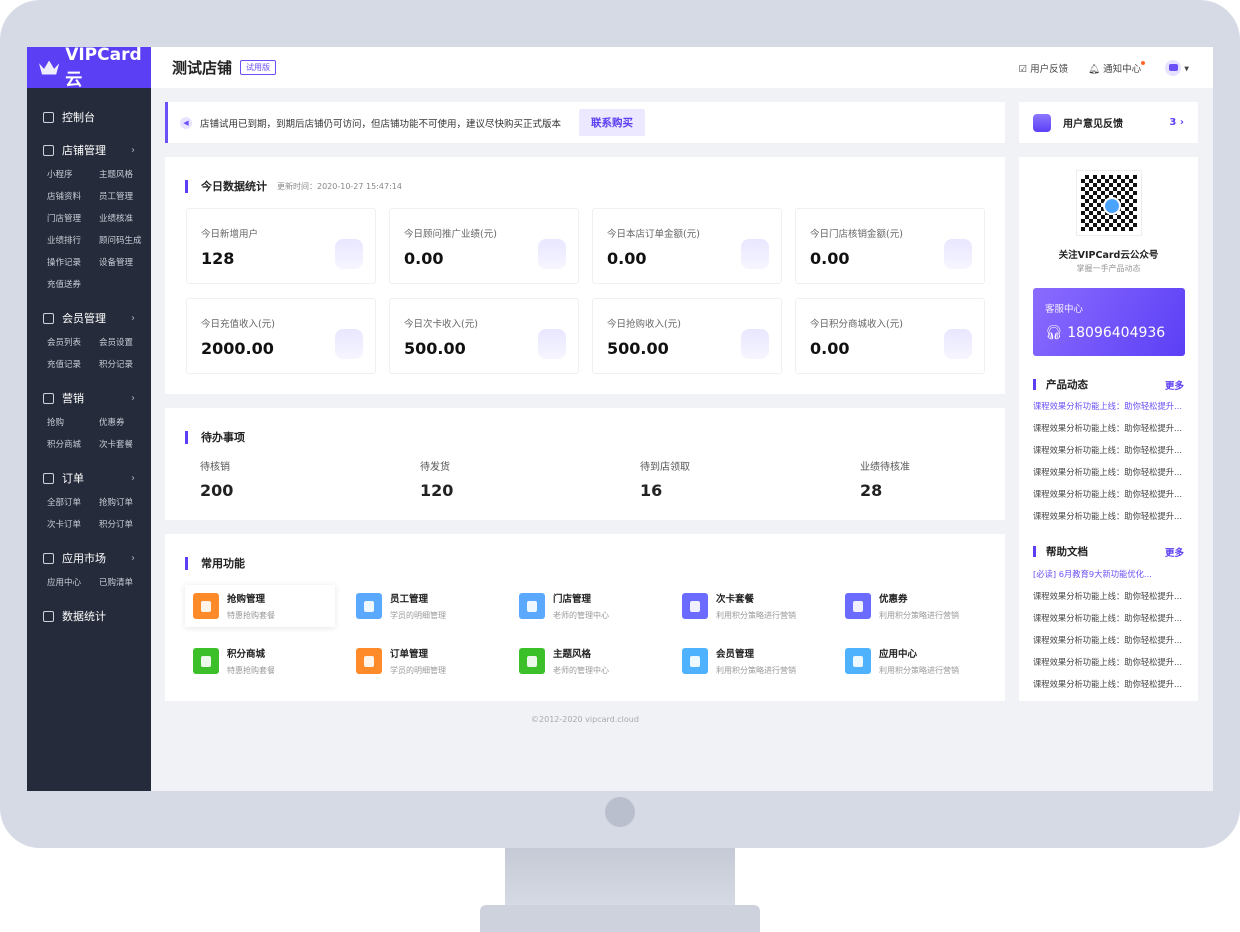 The height and width of the screenshot is (932, 1240). What do you see at coordinates (1096, 69) in the screenshot?
I see `bell-icon: 🔔︎` at bounding box center [1096, 69].